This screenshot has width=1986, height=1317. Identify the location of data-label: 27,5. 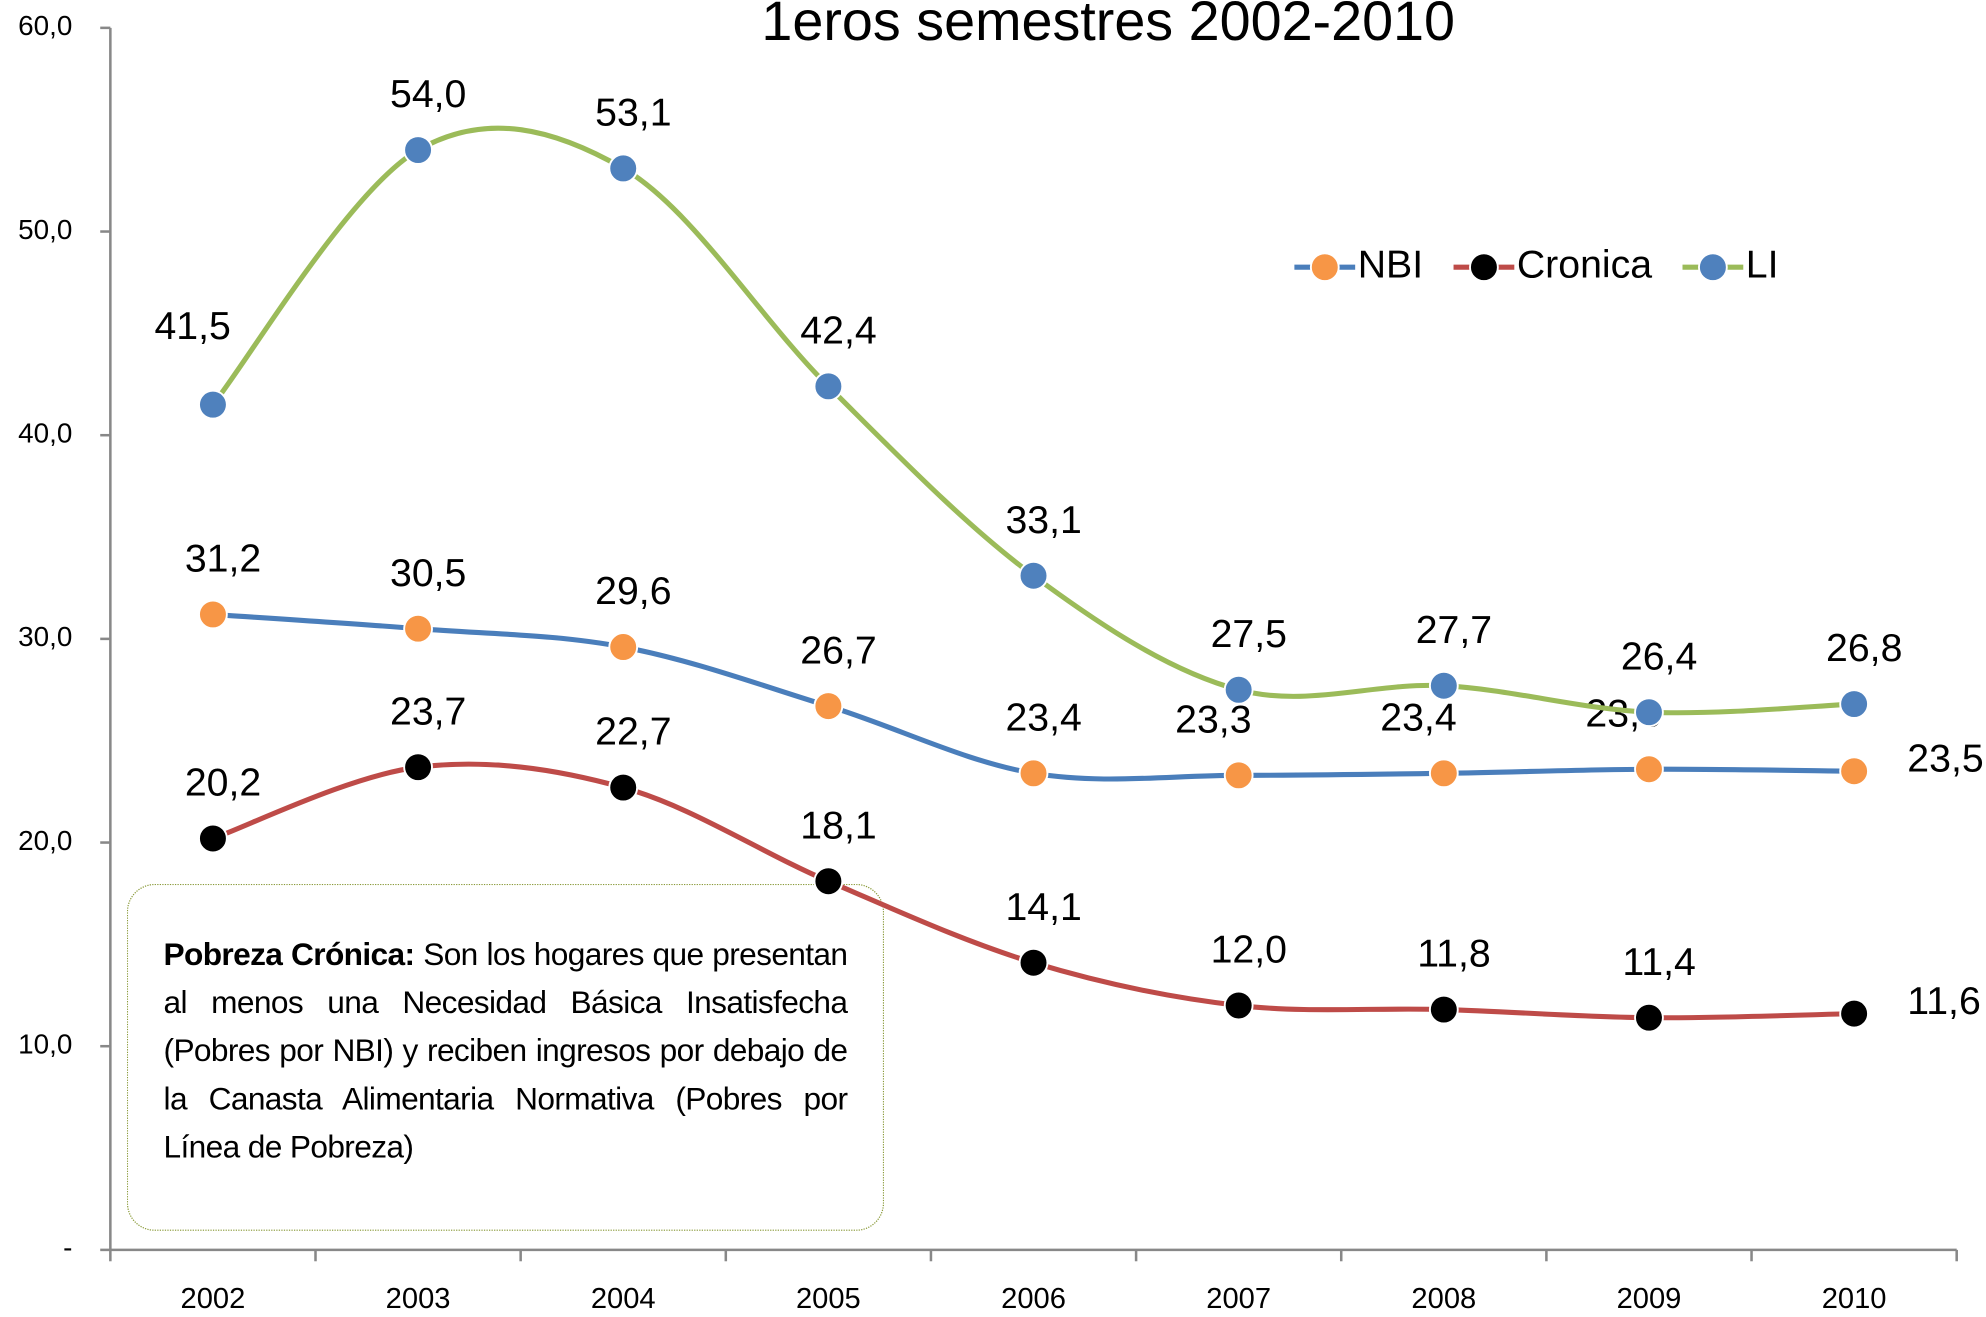
(1249, 634).